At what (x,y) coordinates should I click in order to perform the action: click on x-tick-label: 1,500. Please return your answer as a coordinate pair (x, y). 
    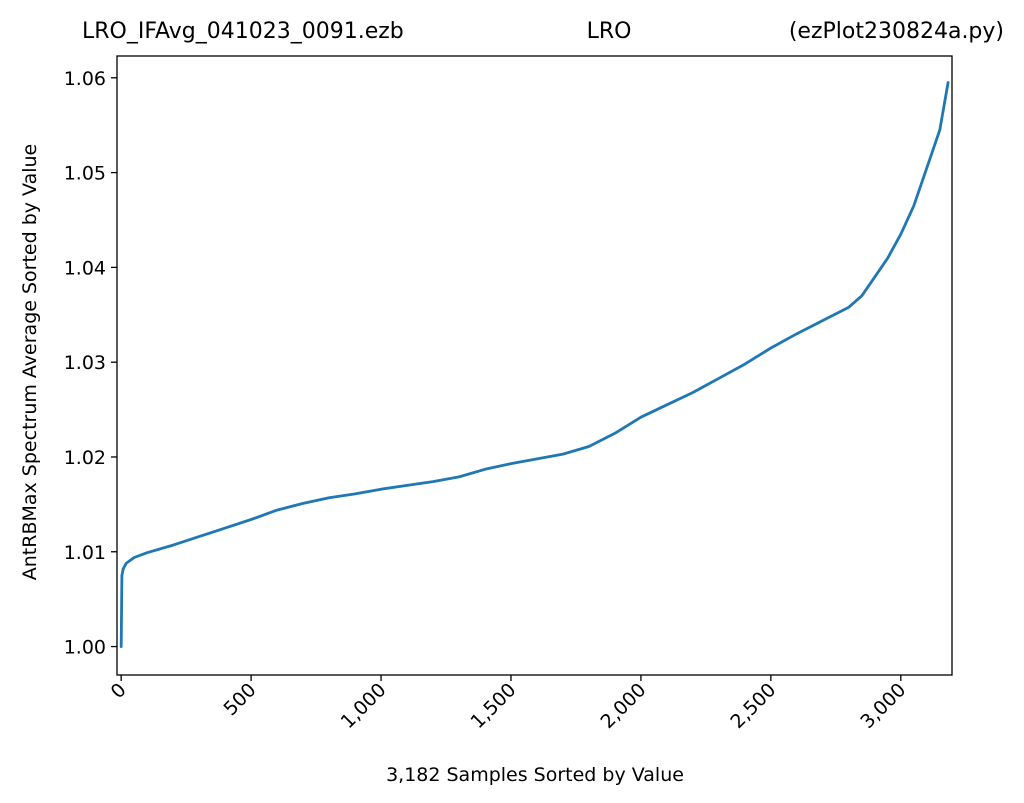
    Looking at the image, I should click on (493, 706).